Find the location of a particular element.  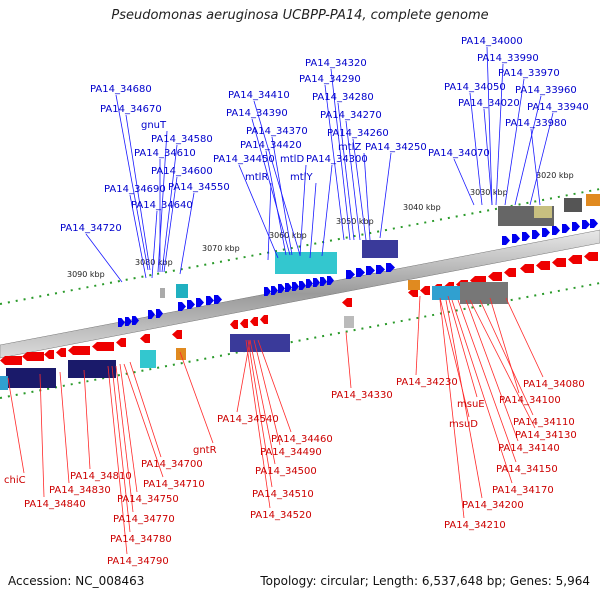

reverse-gene-label: PA14_34080 is located at coordinates (554, 384).